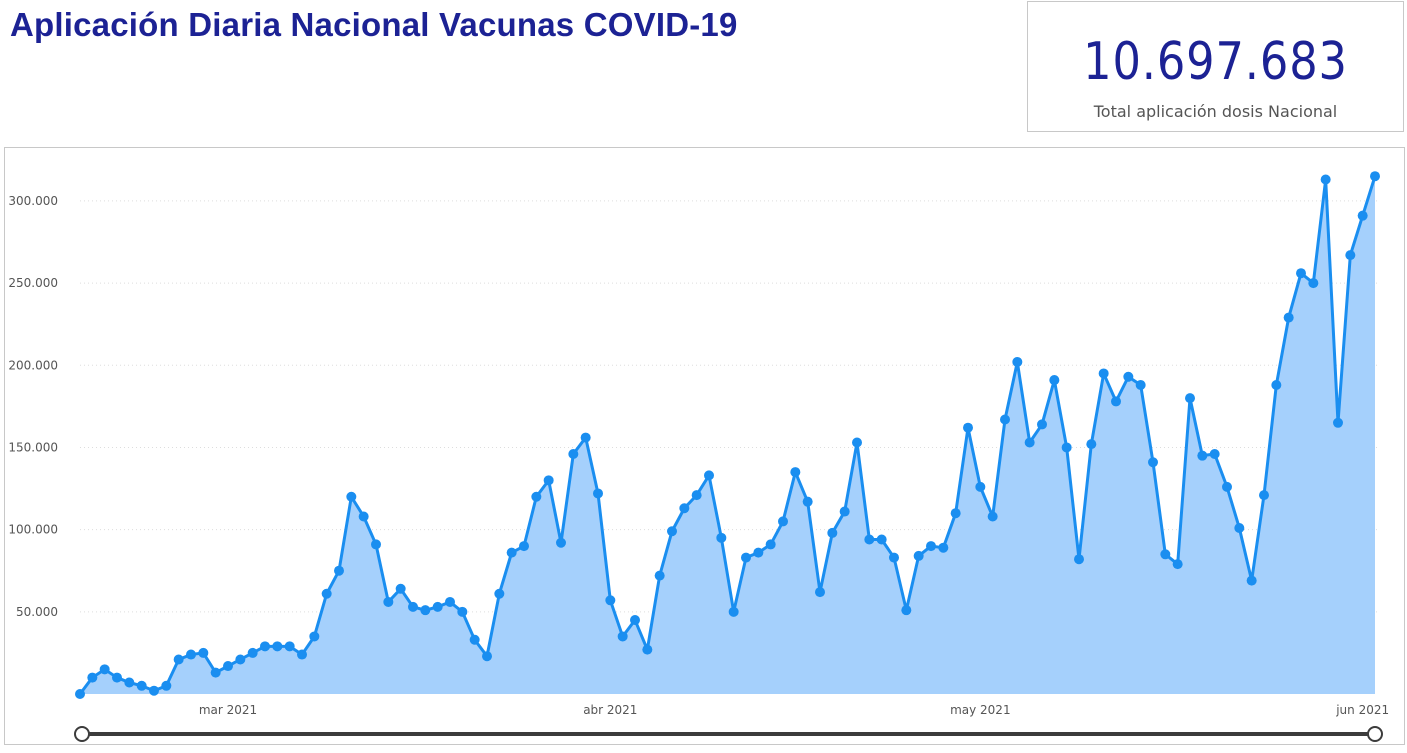 This screenshot has height=753, width=1407. I want to click on kpi-value: 10.697.683, so click(1215, 62).